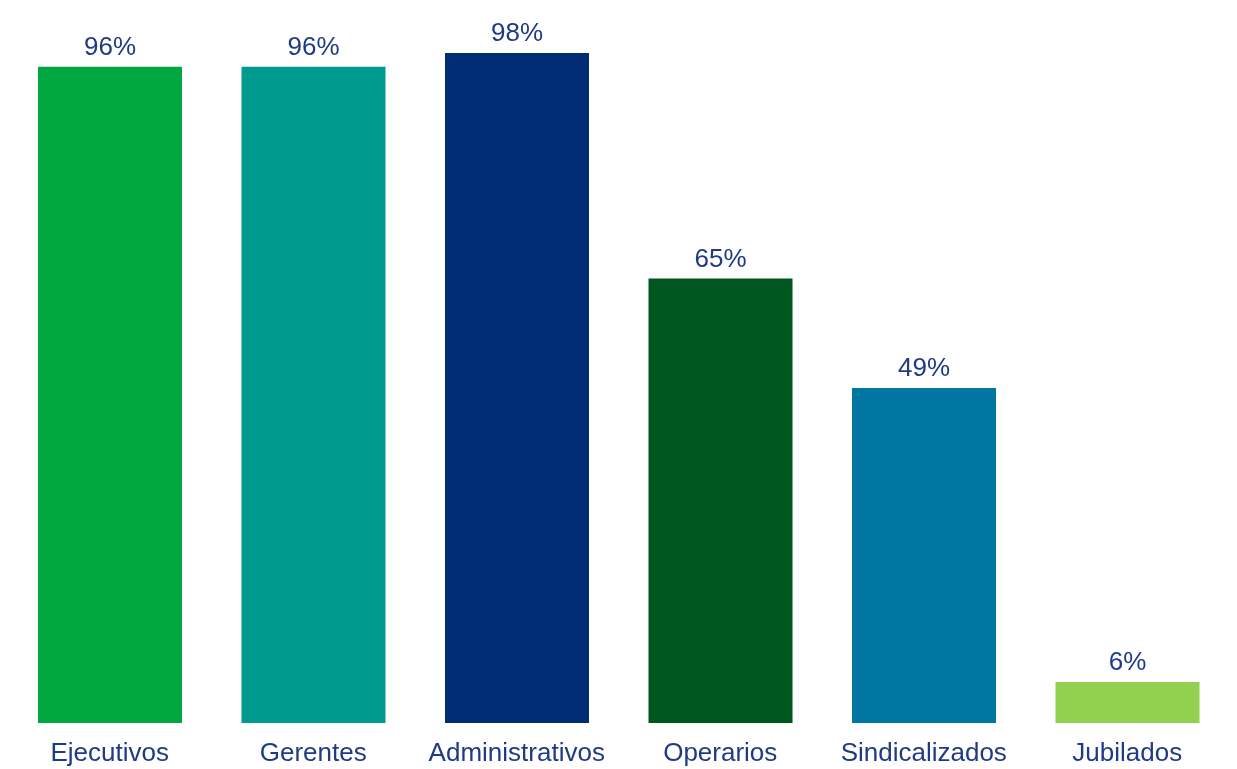 The height and width of the screenshot is (769, 1237). Describe the element at coordinates (1127, 752) in the screenshot. I see `x-tick-label: Jubilados` at that location.